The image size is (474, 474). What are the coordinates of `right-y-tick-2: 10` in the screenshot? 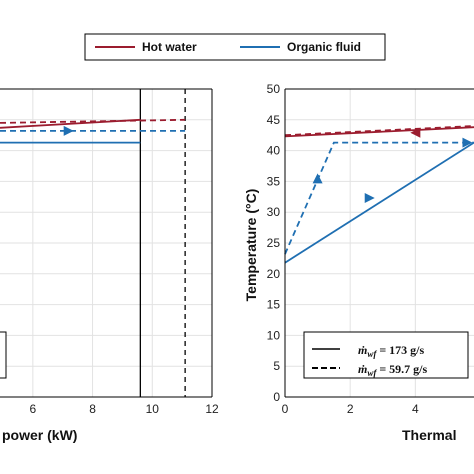 It's located at (274, 335).